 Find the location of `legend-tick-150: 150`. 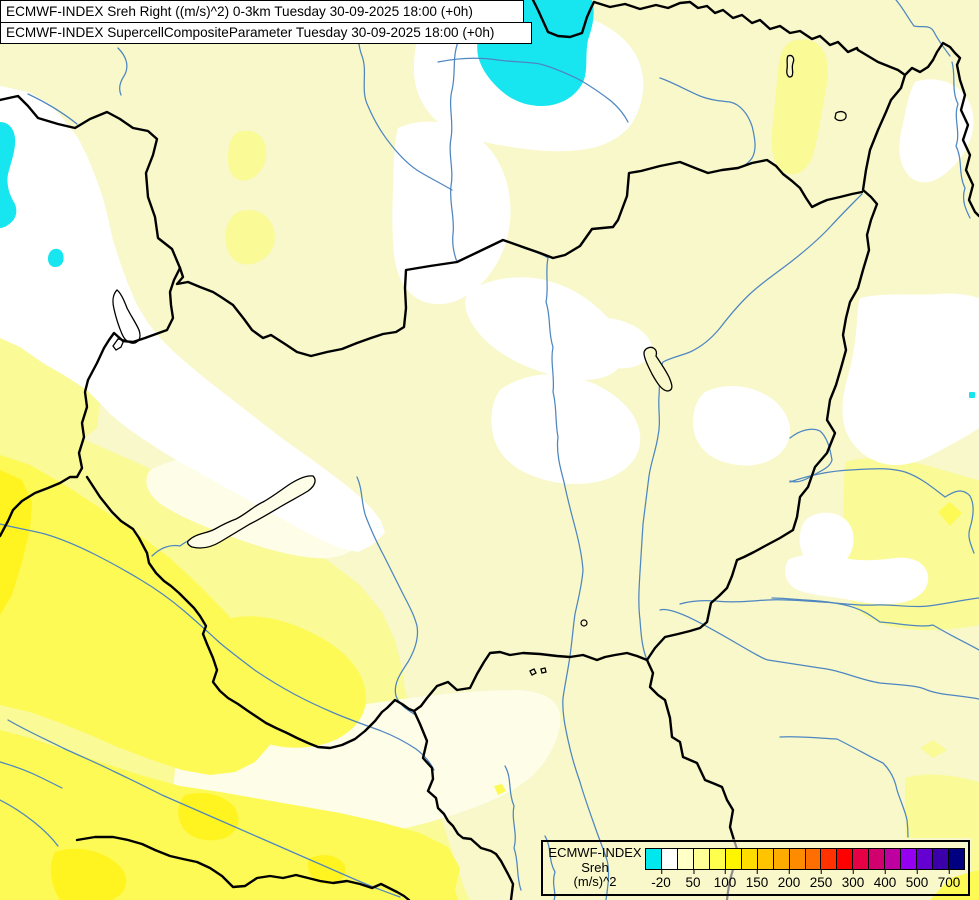

legend-tick-150: 150 is located at coordinates (757, 880).